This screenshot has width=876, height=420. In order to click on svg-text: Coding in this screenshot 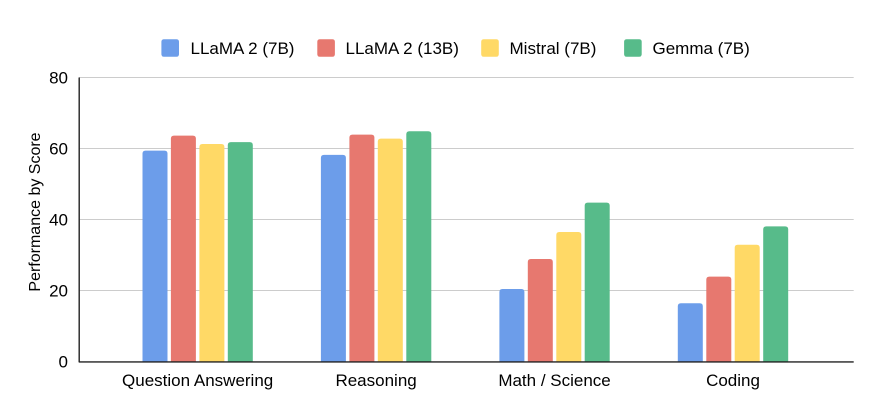, I will do `click(733, 380)`.